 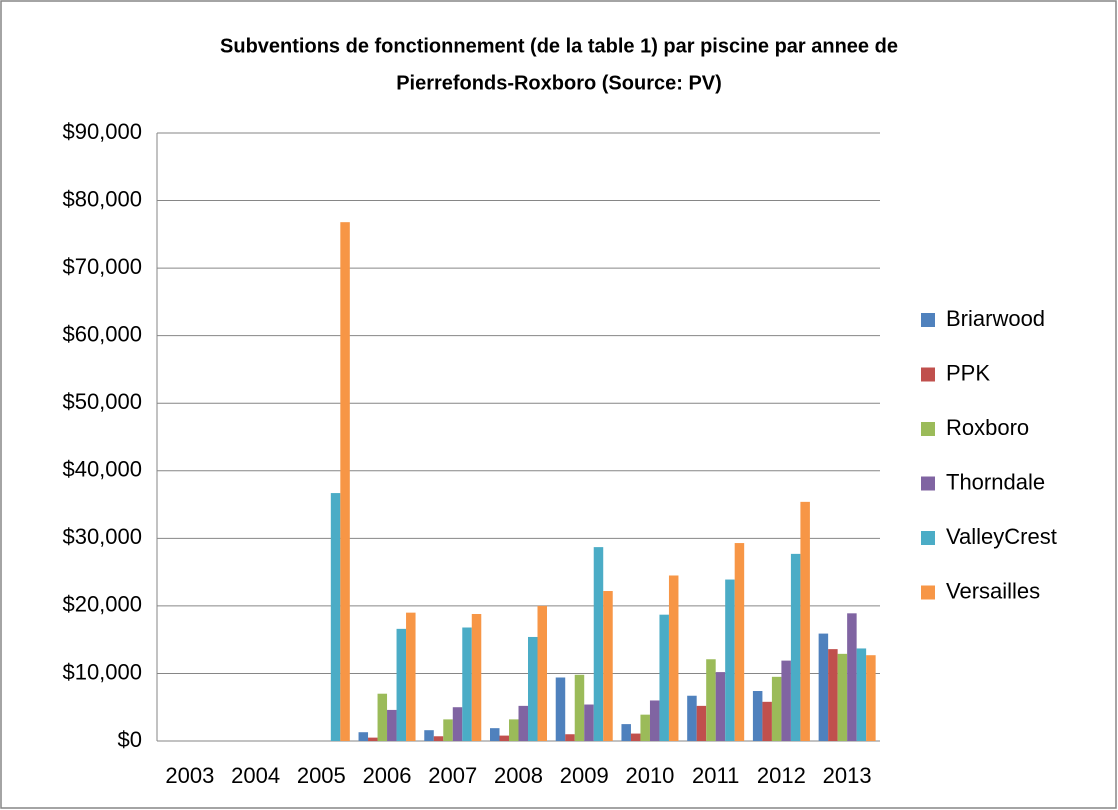 I want to click on x-tick-label: 2013, so click(x=847, y=775).